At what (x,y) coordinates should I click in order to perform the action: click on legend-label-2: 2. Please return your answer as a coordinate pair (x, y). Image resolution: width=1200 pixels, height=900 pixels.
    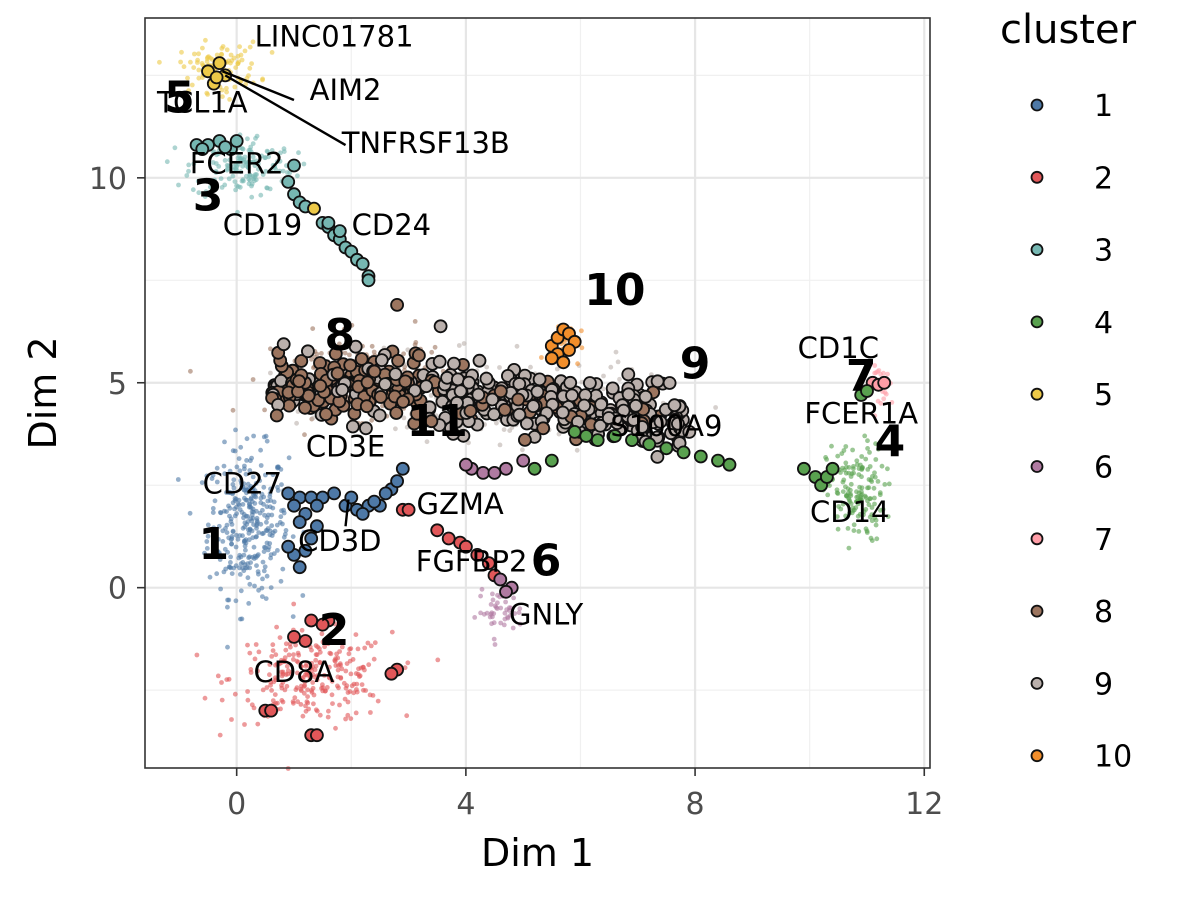
    Looking at the image, I should click on (1103, 178).